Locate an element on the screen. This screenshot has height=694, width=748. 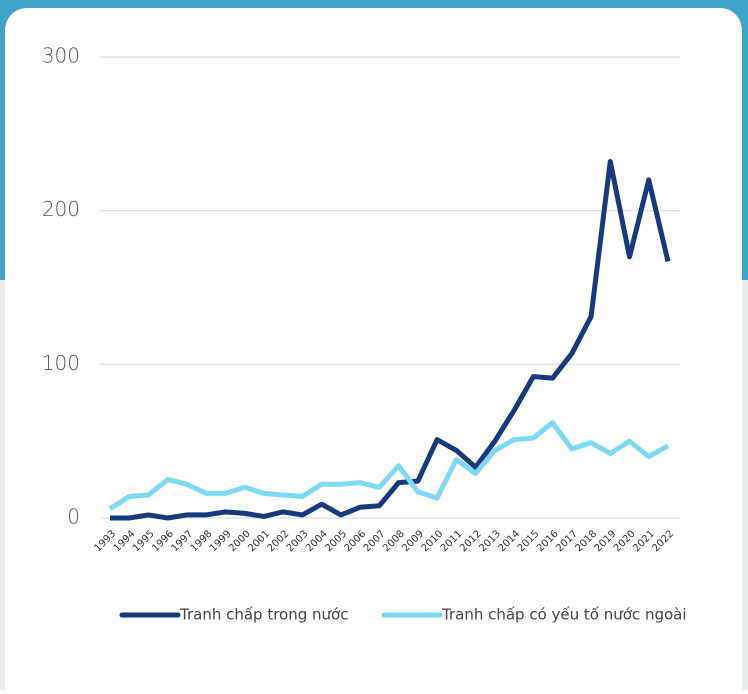
legend-label: Tranh chấp có yếu tố nước ngoài is located at coordinates (564, 615).